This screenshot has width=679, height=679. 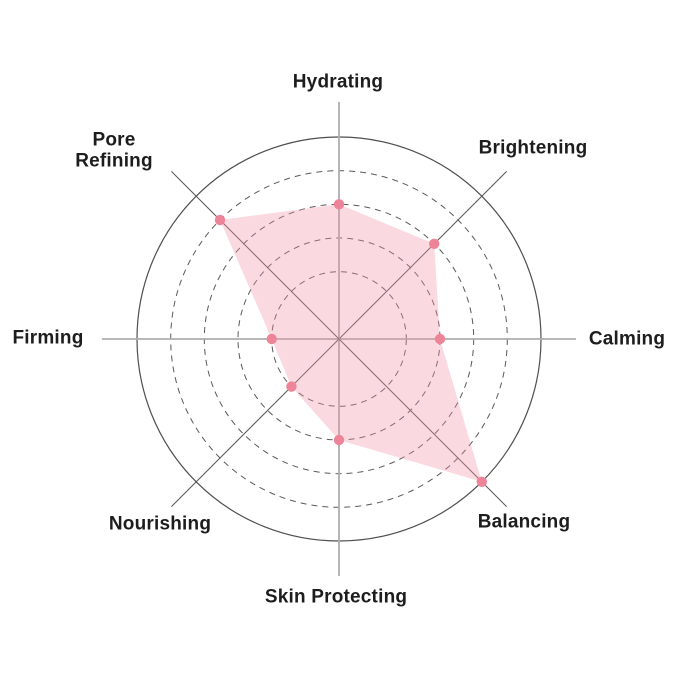 I want to click on axis-label-calming: Calming, so click(x=627, y=339).